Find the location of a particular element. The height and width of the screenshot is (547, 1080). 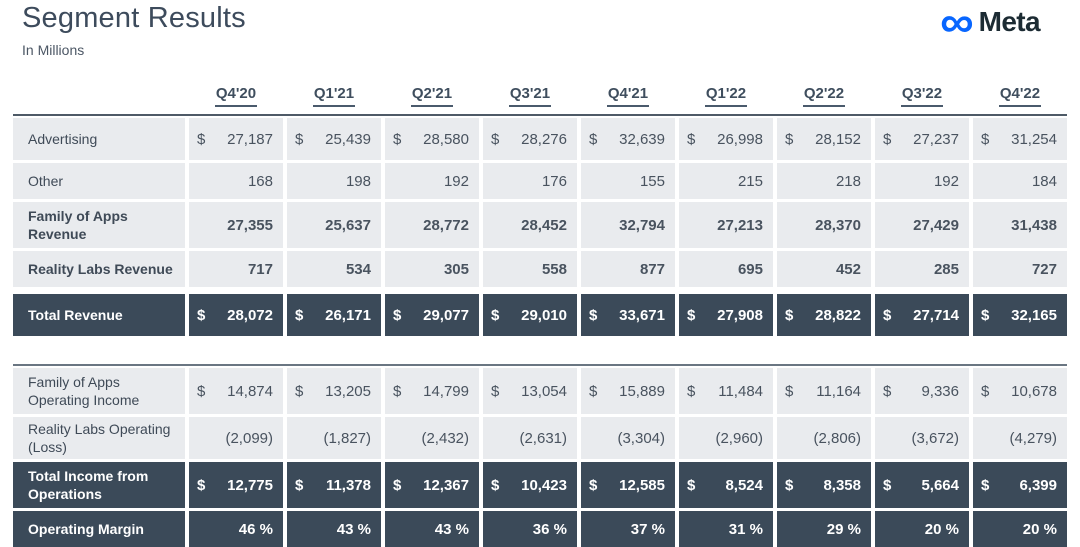

cell-value: (2,099) is located at coordinates (249, 438).